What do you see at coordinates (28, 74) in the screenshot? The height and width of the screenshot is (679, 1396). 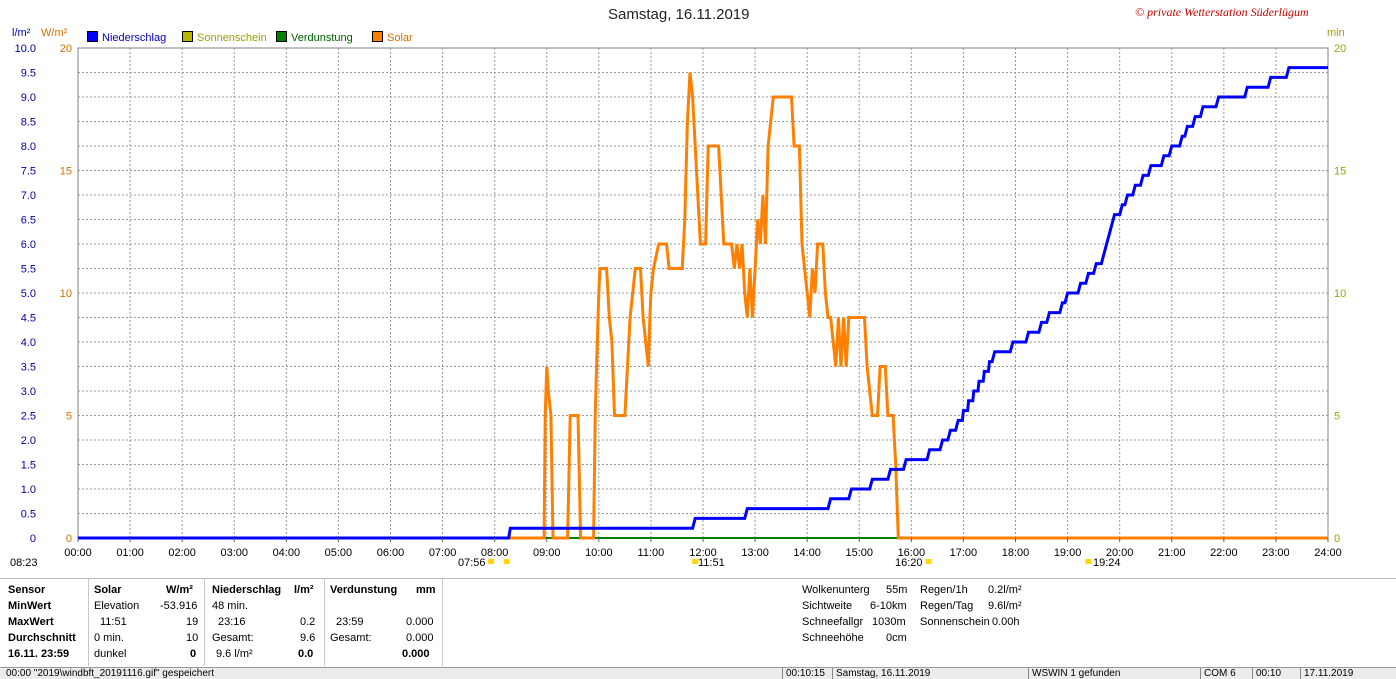 I see `y-tick-label-precip: 9.5` at bounding box center [28, 74].